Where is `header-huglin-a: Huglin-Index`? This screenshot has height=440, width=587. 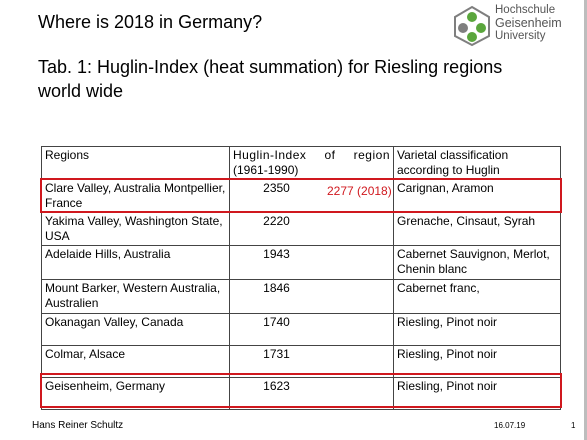
header-huglin-a: Huglin-Index is located at coordinates (270, 155).